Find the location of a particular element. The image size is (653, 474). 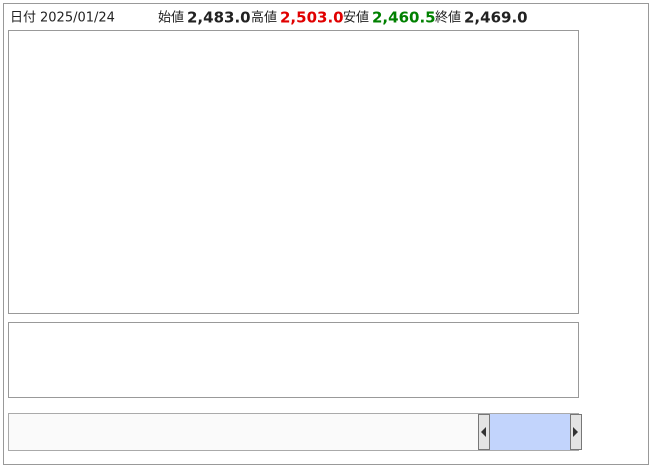

close-label: 終値 is located at coordinates (448, 18).